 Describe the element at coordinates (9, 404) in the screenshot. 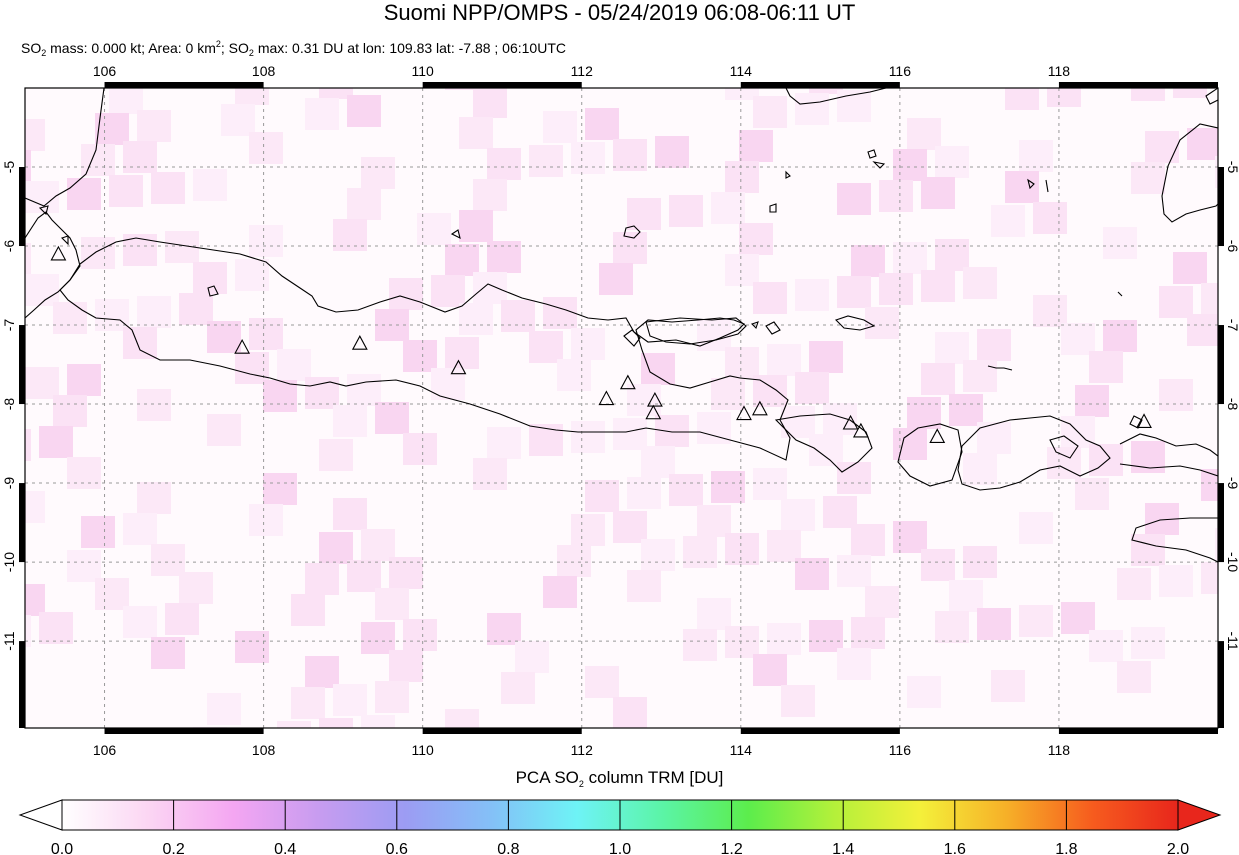

I see `lat-tick-label-left: -8` at that location.